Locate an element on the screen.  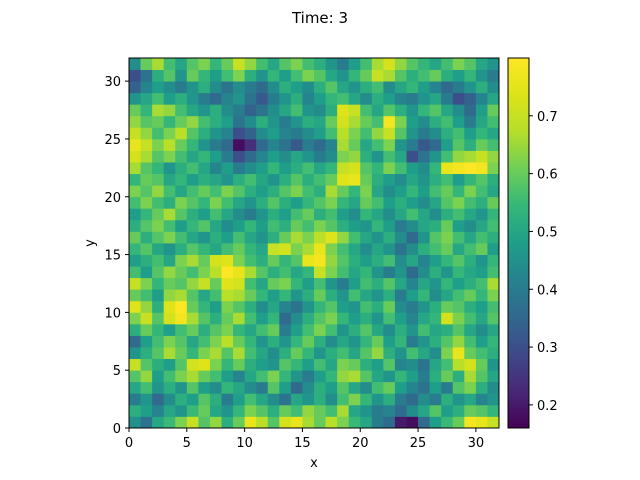
x-tick-label: 10 is located at coordinates (244, 443).